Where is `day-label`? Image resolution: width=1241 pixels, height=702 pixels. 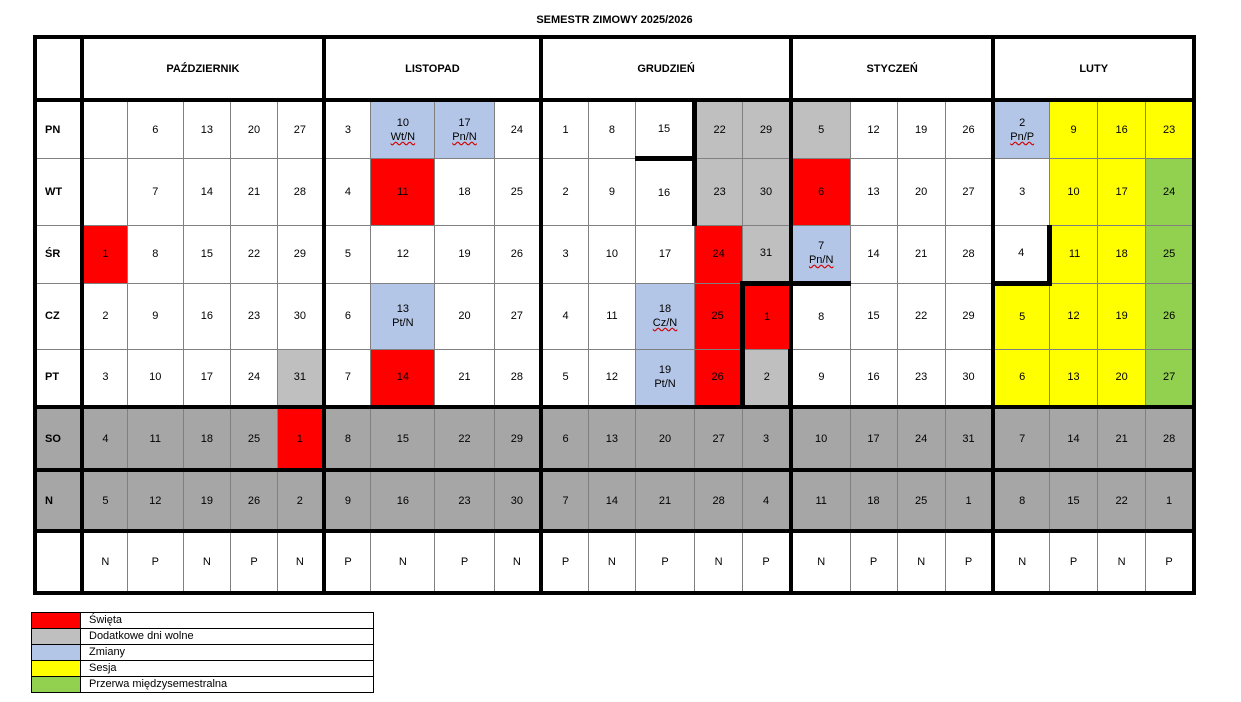 day-label is located at coordinates (58, 562).